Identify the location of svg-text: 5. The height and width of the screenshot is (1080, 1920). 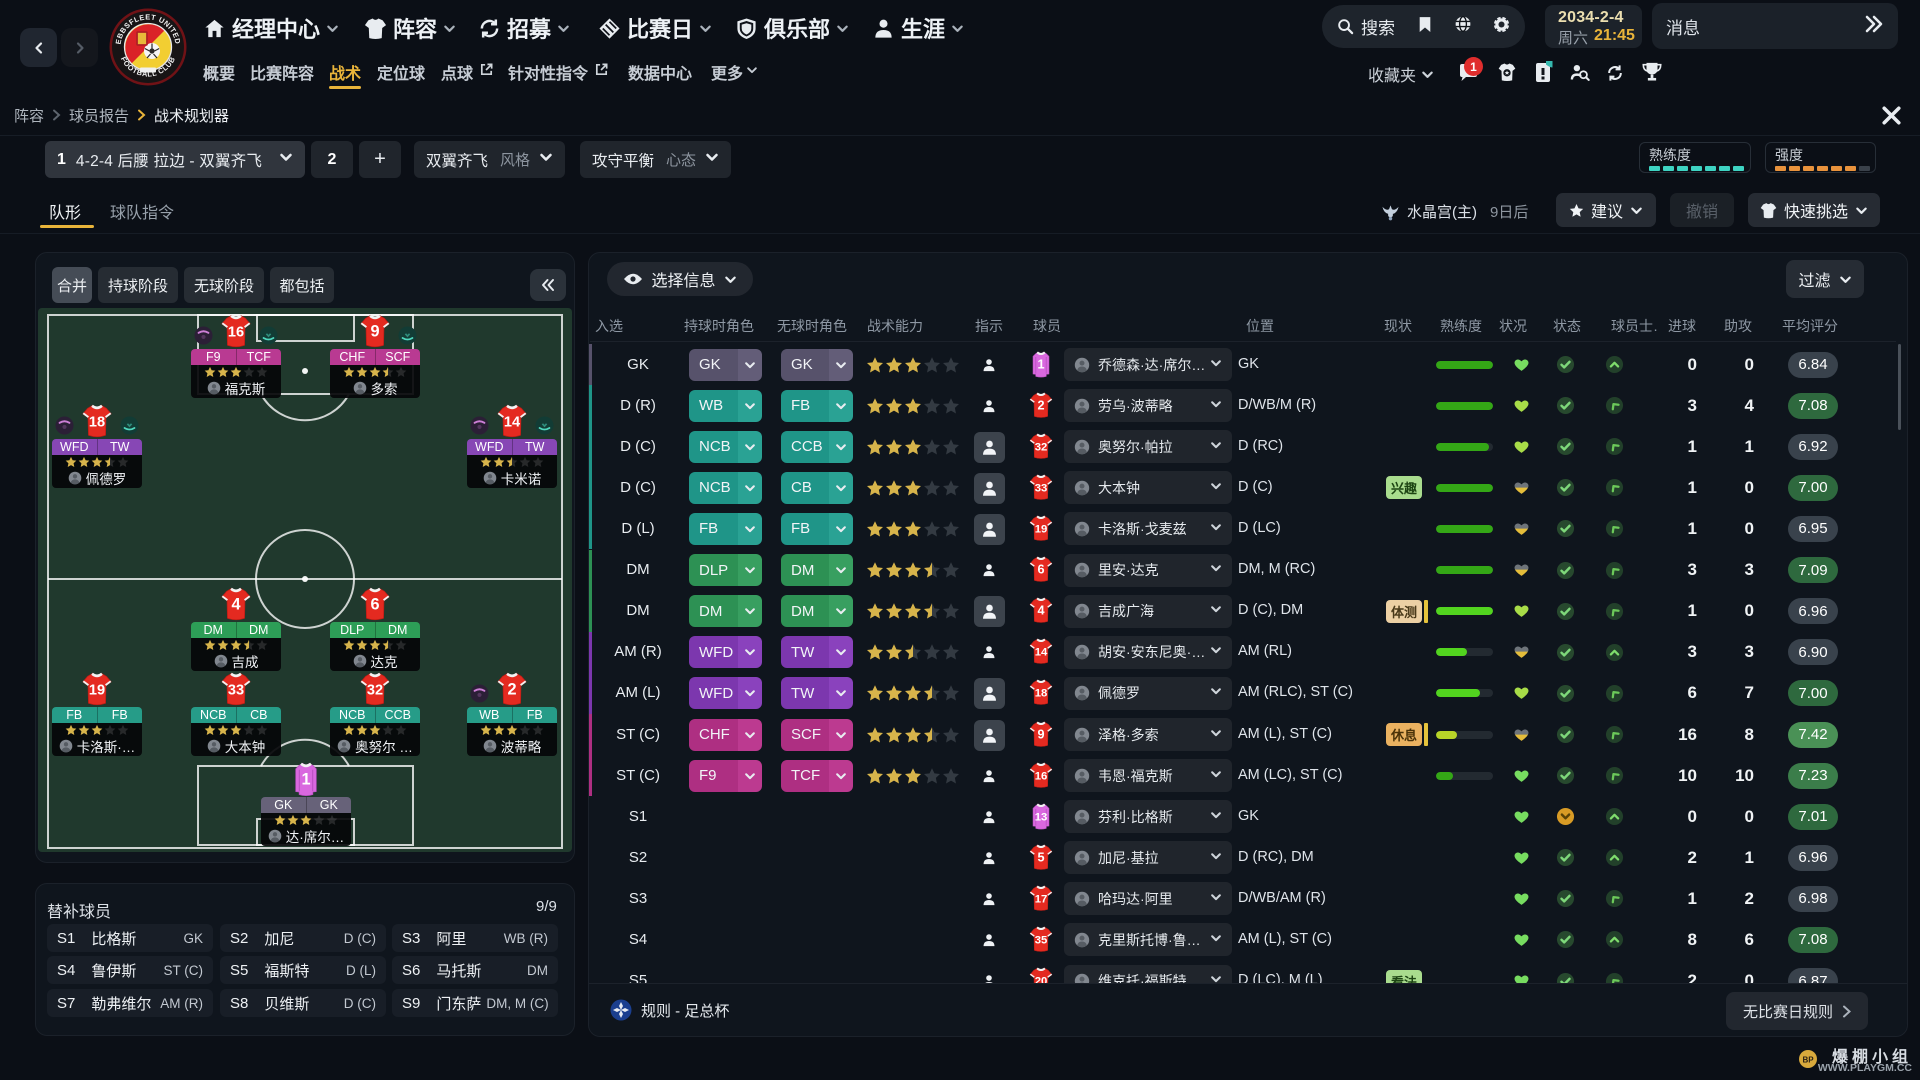
(1040, 857).